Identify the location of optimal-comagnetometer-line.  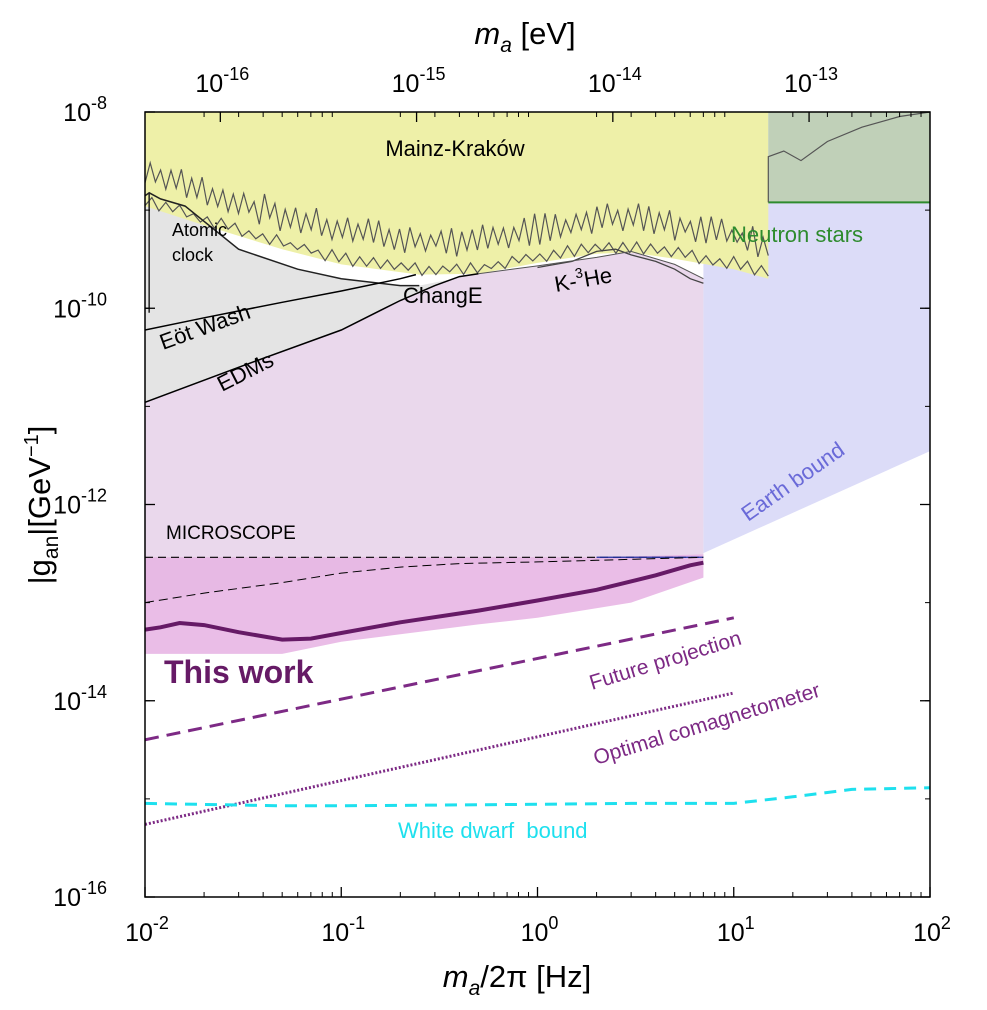
(440, 758).